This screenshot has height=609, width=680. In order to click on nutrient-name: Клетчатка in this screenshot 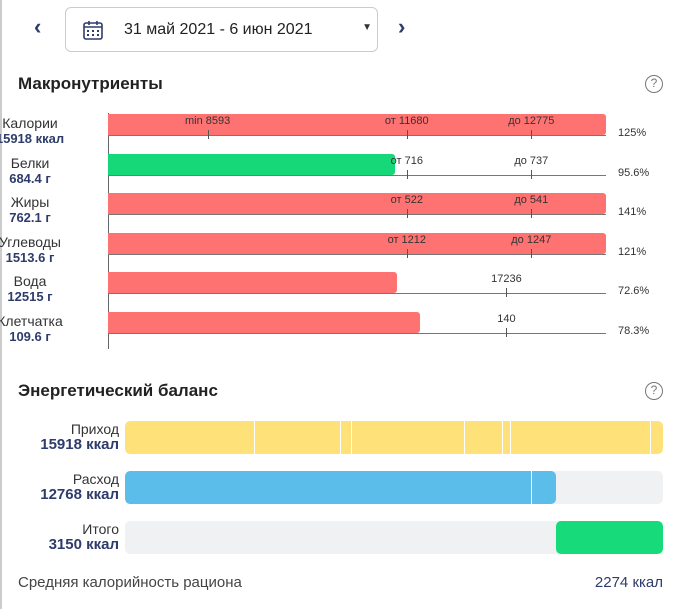, I will do `click(31, 321)`.